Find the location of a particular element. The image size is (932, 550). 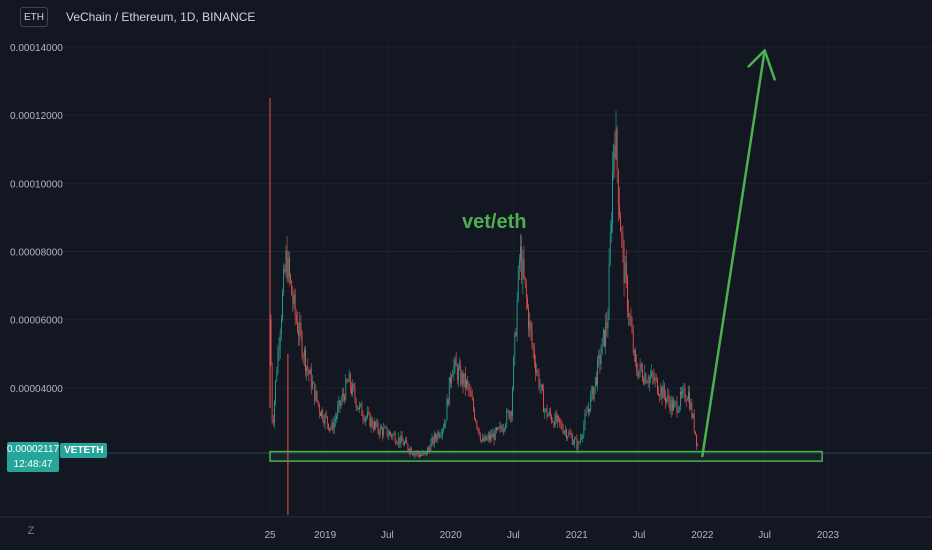

y-tick-label: 0.00010000 is located at coordinates (36, 184).